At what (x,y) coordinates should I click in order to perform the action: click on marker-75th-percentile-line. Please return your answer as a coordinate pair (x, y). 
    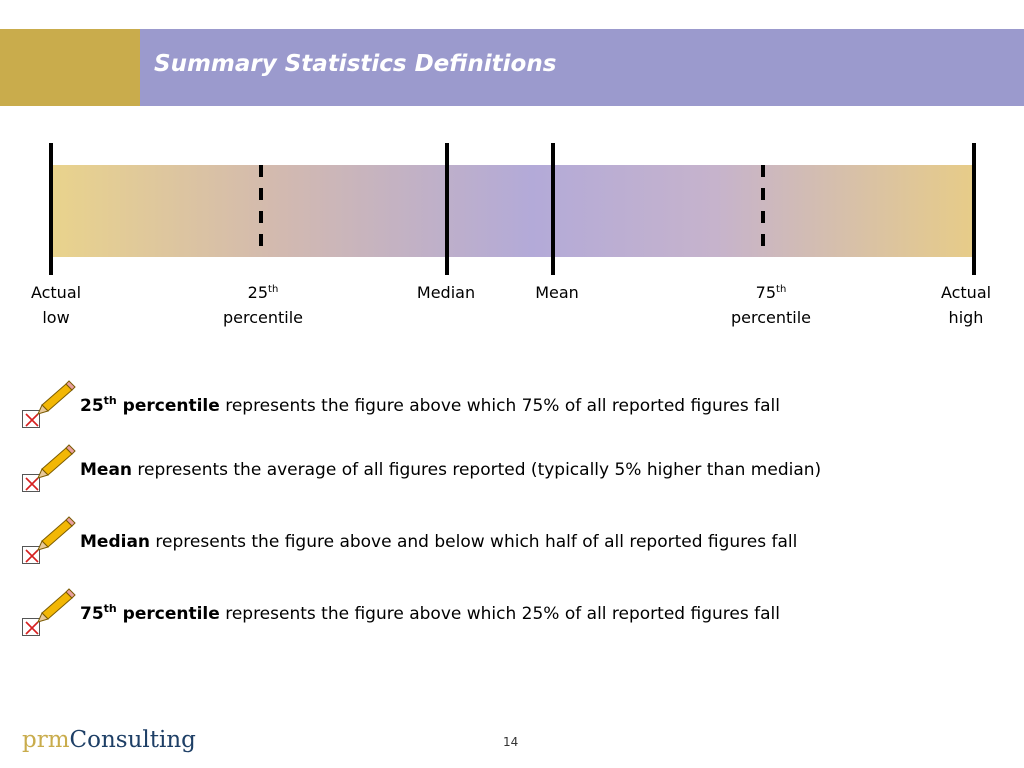
    Looking at the image, I should click on (763, 211).